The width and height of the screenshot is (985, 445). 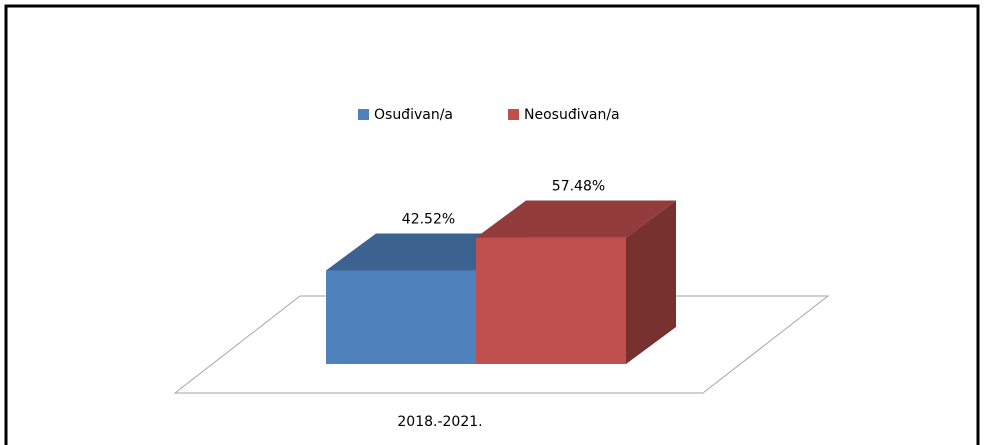 What do you see at coordinates (572, 115) in the screenshot?
I see `legend-label: Neosuđivan/a` at bounding box center [572, 115].